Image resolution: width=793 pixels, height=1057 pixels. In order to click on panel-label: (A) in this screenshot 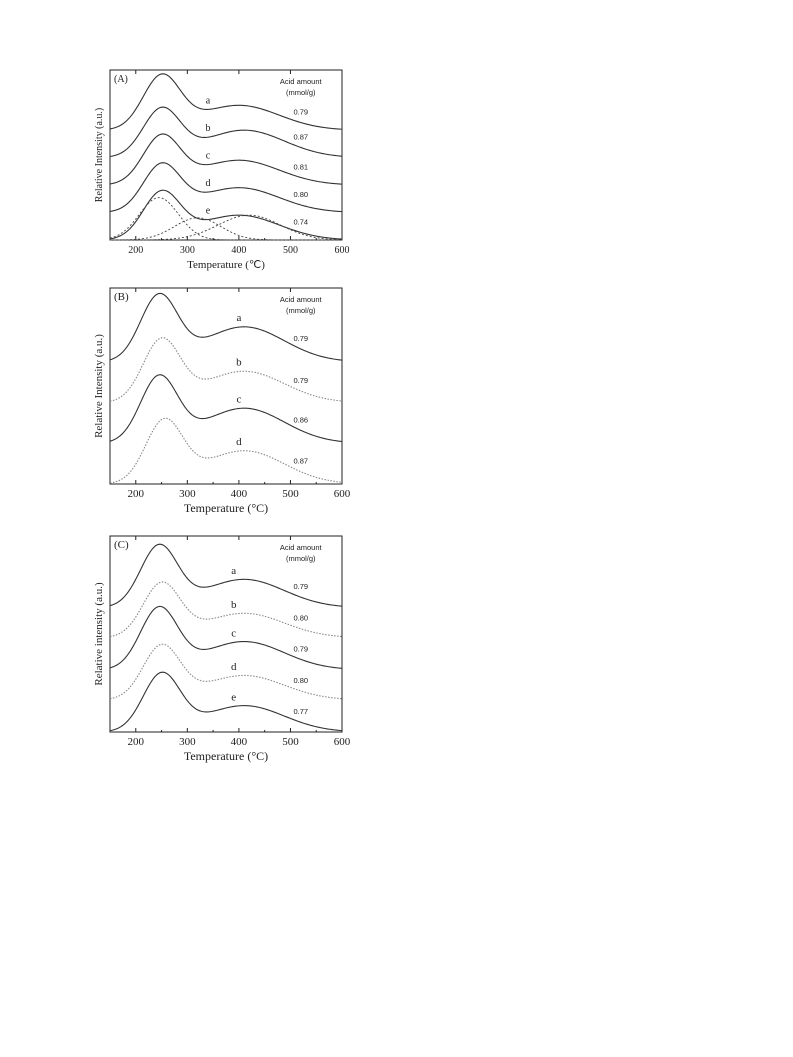, I will do `click(121, 79)`.